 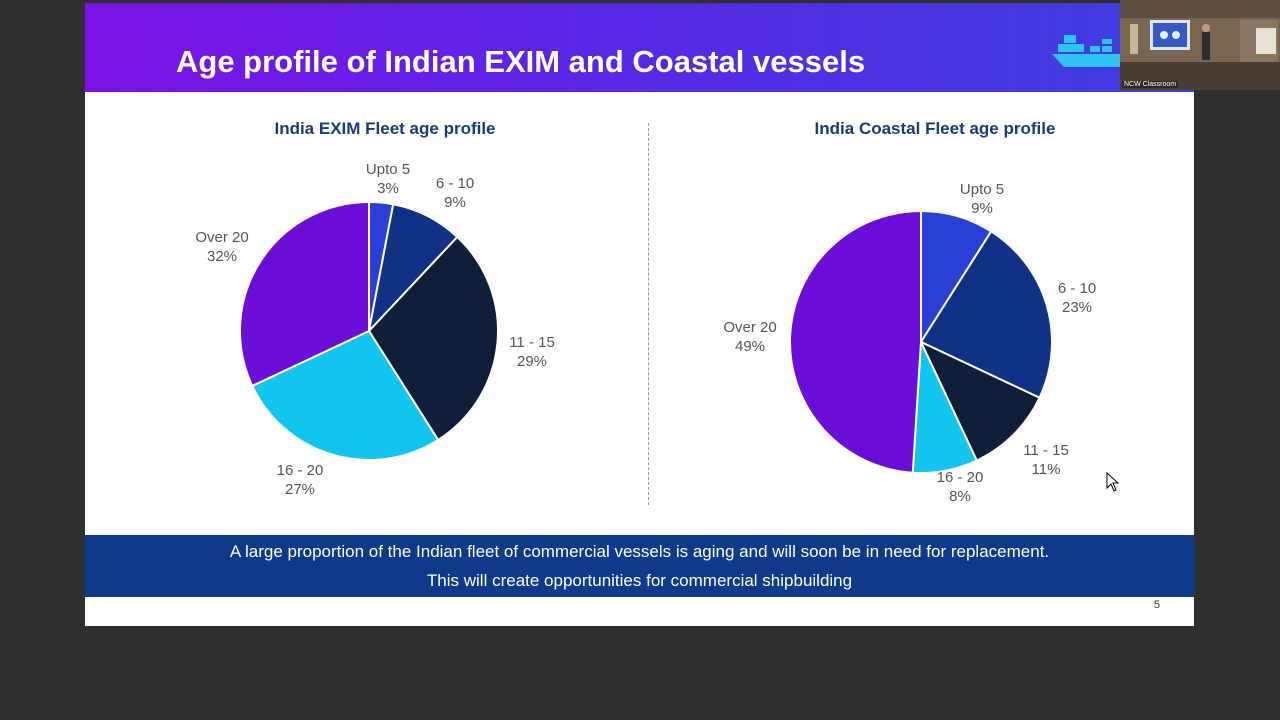 What do you see at coordinates (1156, 605) in the screenshot?
I see `page-number: 5` at bounding box center [1156, 605].